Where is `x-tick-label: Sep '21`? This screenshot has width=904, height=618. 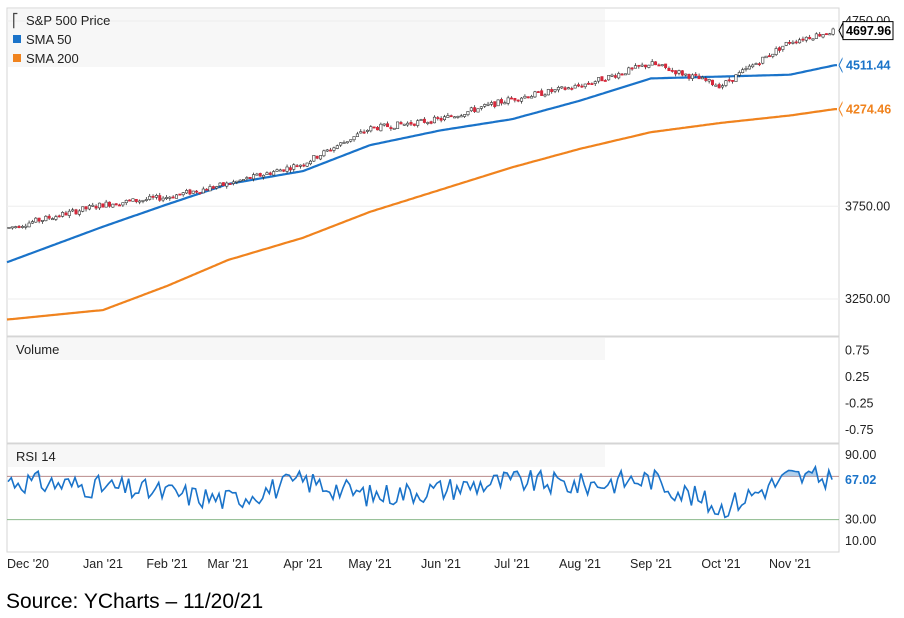
x-tick-label: Sep '21 is located at coordinates (651, 564).